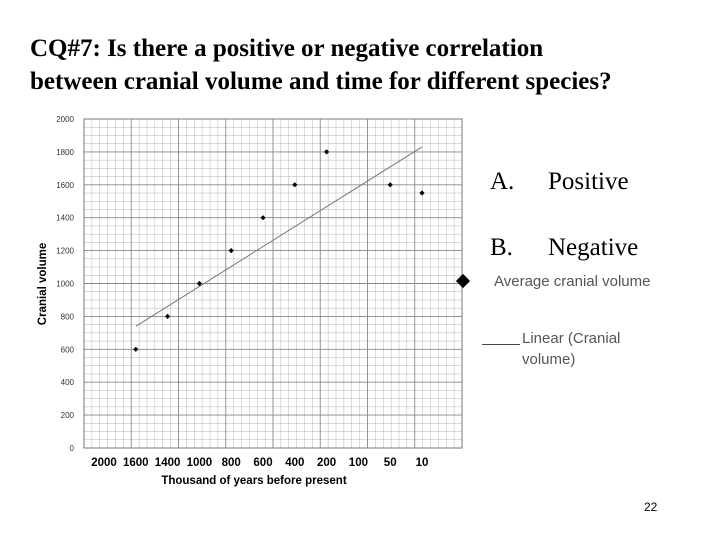 This screenshot has width=720, height=540. What do you see at coordinates (593, 247) in the screenshot?
I see `answer-text: Negative` at bounding box center [593, 247].